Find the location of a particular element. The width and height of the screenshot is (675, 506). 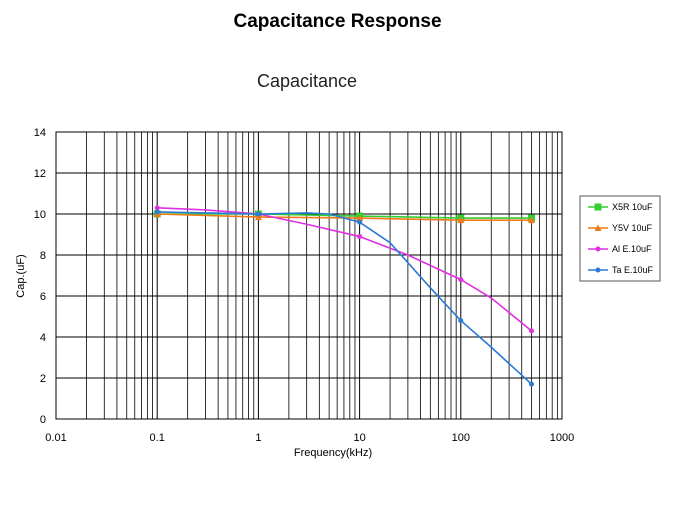

legend-item: X5R 10uF is located at coordinates (620, 207).